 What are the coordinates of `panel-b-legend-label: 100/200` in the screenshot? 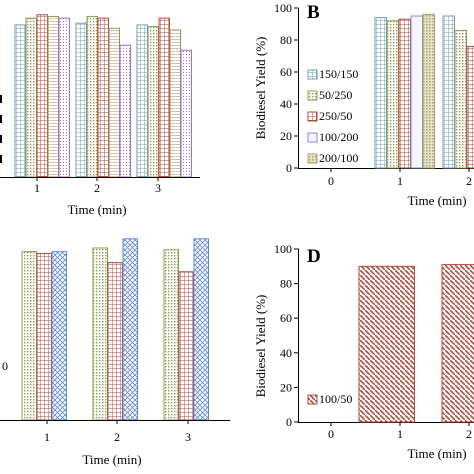 It's located at (338, 137).